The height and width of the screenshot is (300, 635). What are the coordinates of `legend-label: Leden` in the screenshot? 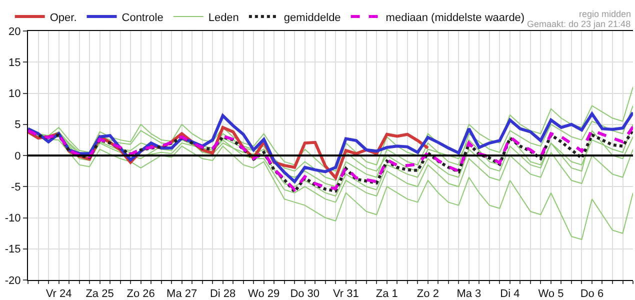 It's located at (223, 18).